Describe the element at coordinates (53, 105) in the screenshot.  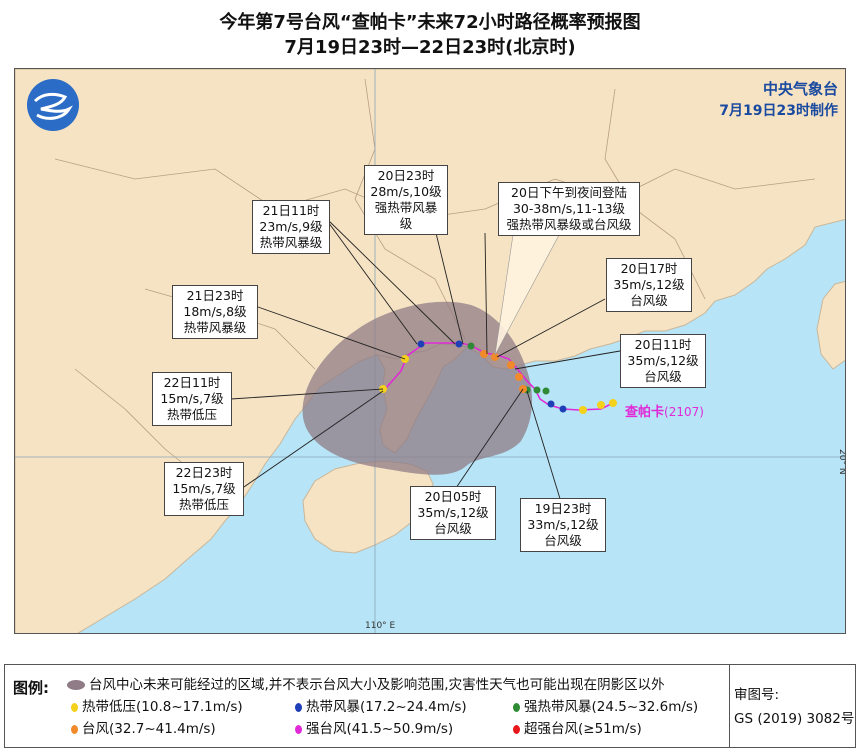
I see `cma-logo-icon` at that location.